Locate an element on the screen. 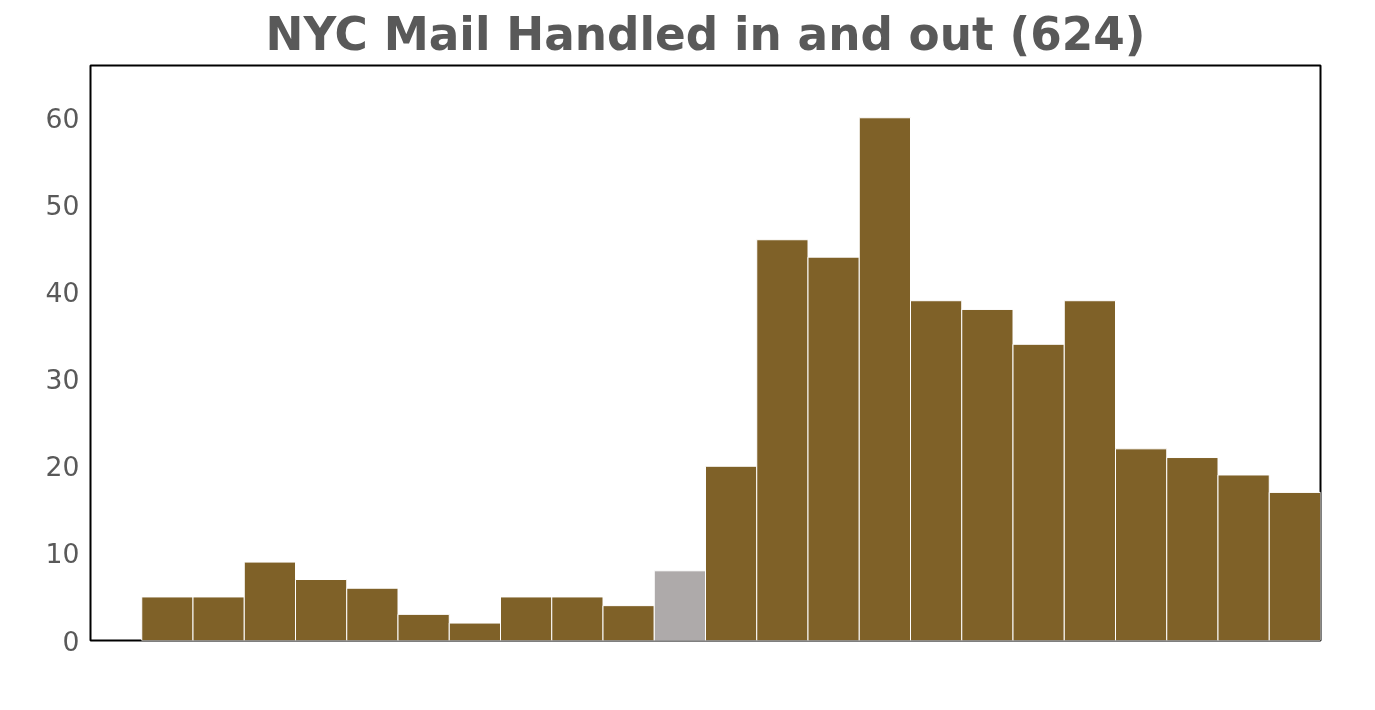  y-tick-label: 60 is located at coordinates (62, 118).